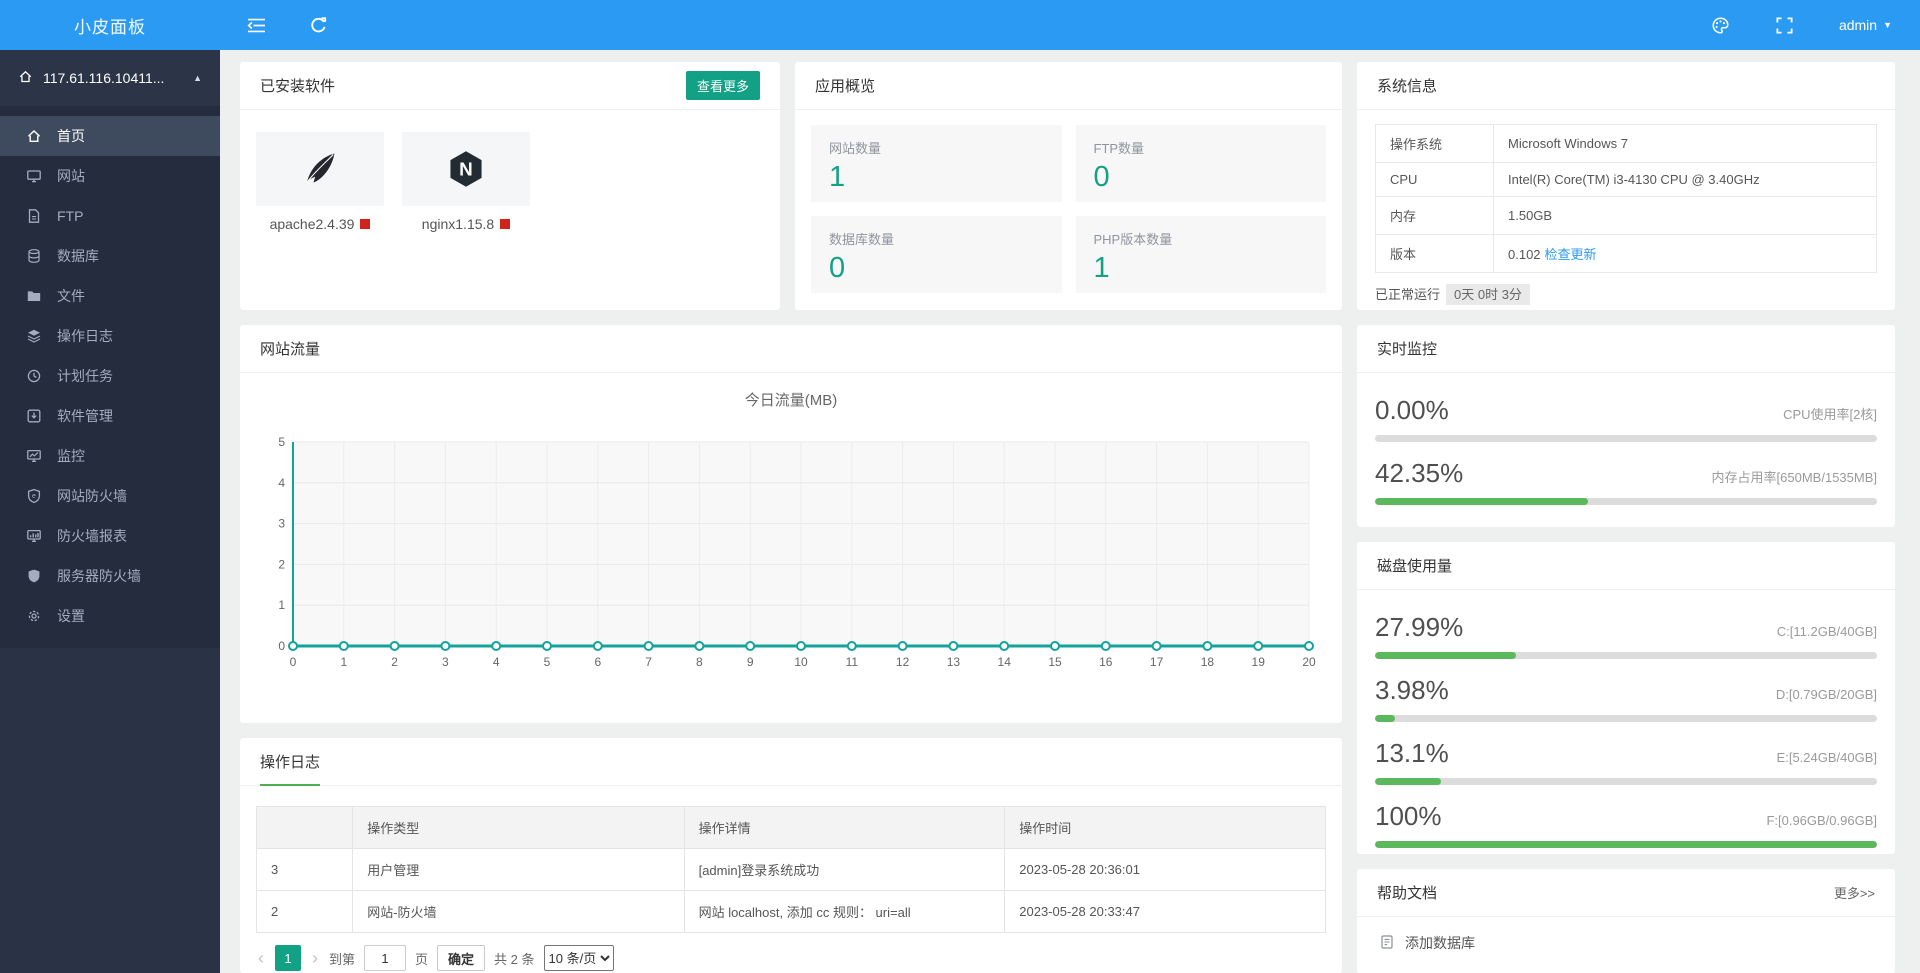  Describe the element at coordinates (1854, 893) in the screenshot. I see `help-more-link: 更多>>` at that location.